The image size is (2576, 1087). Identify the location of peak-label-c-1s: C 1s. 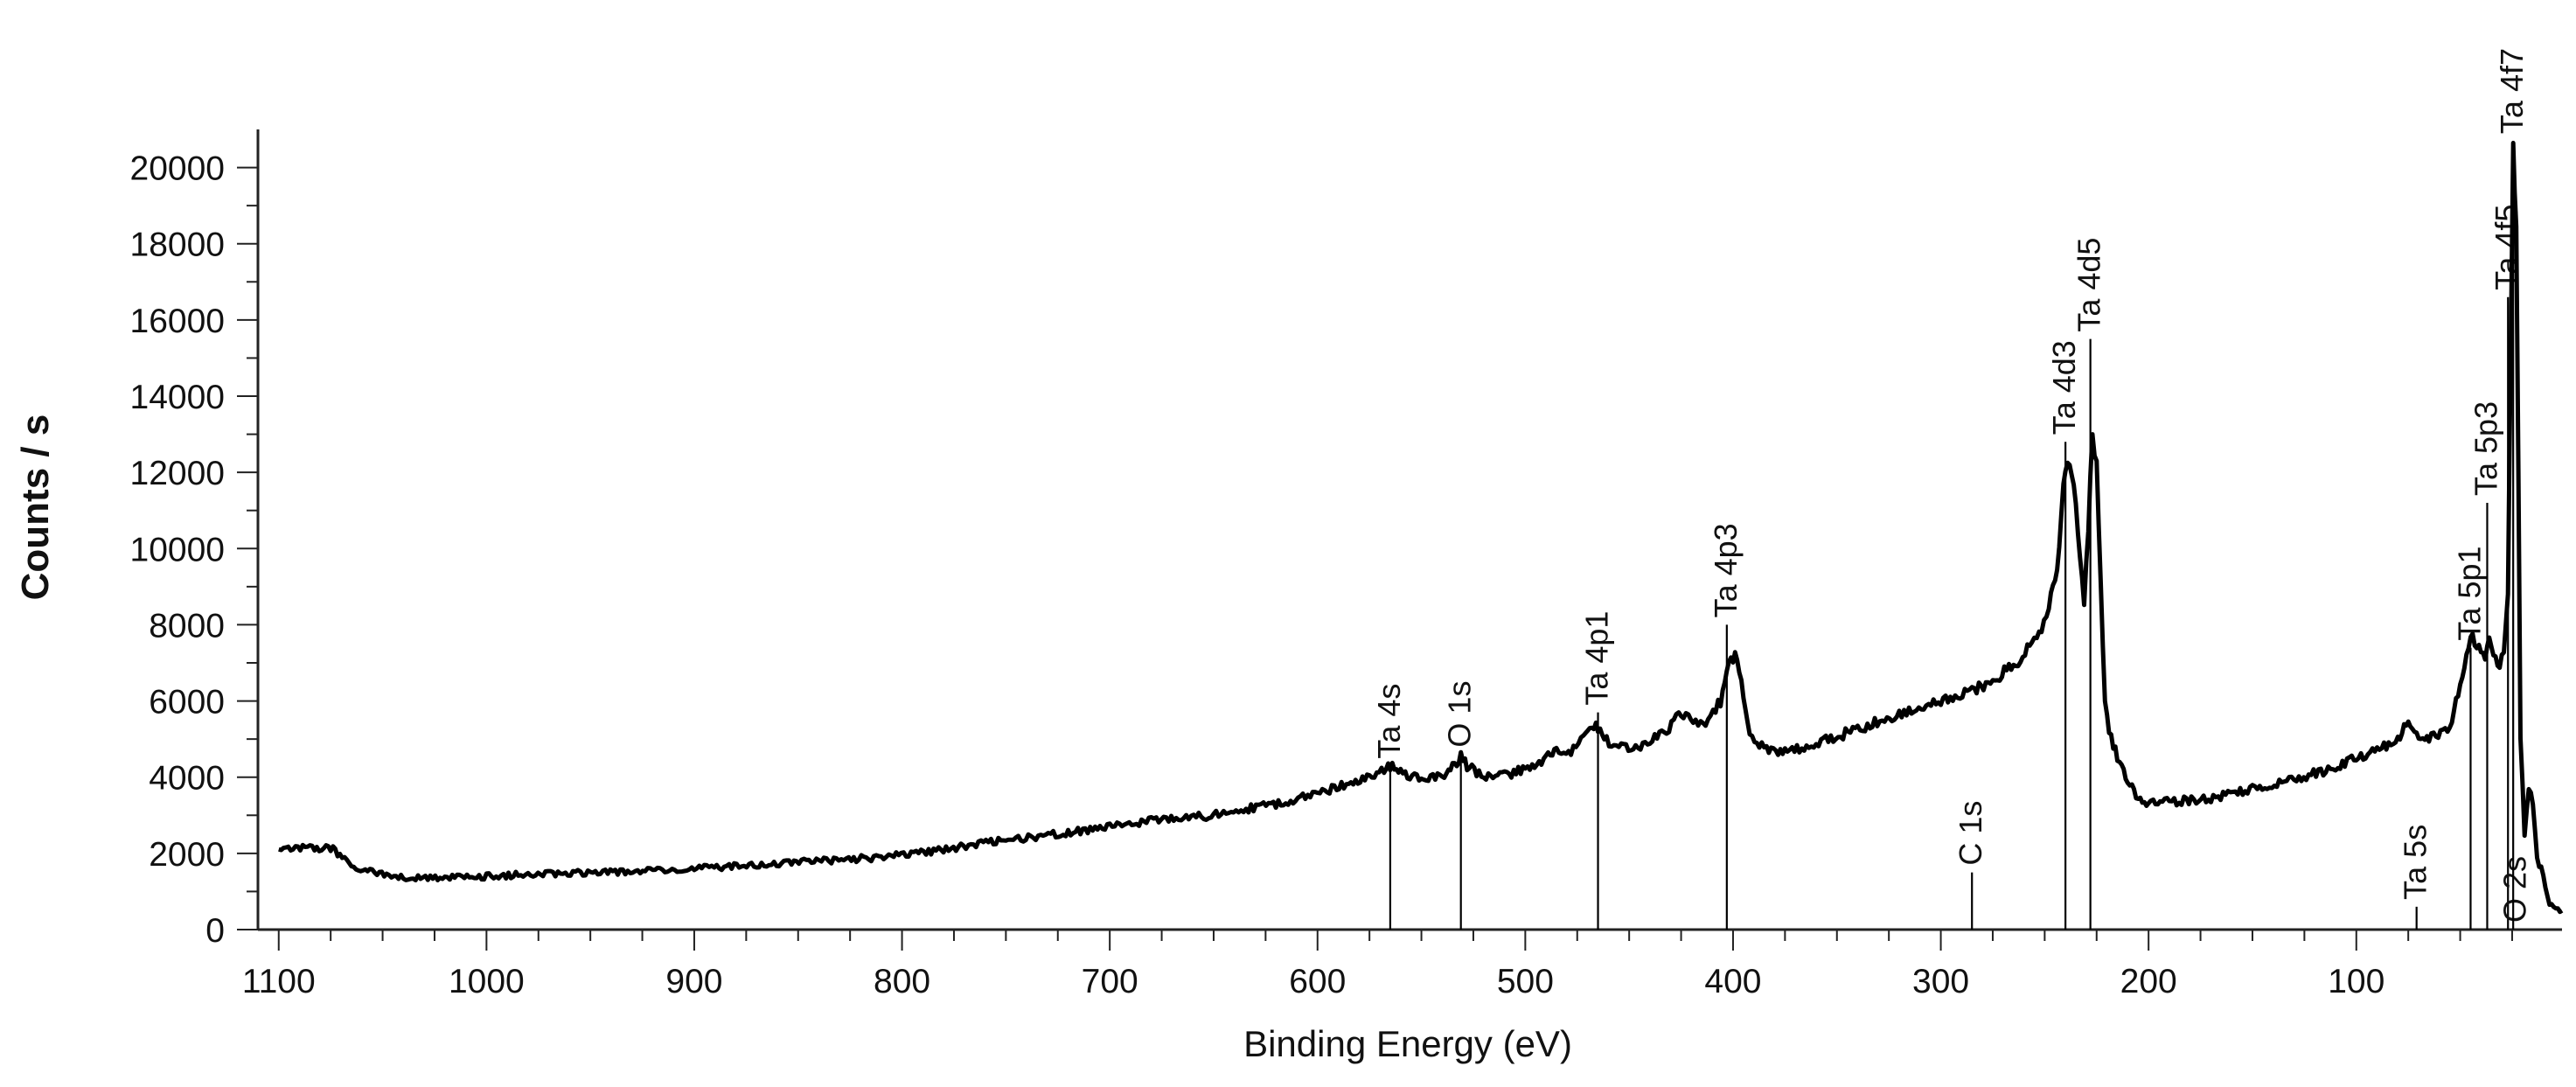
(1970, 834).